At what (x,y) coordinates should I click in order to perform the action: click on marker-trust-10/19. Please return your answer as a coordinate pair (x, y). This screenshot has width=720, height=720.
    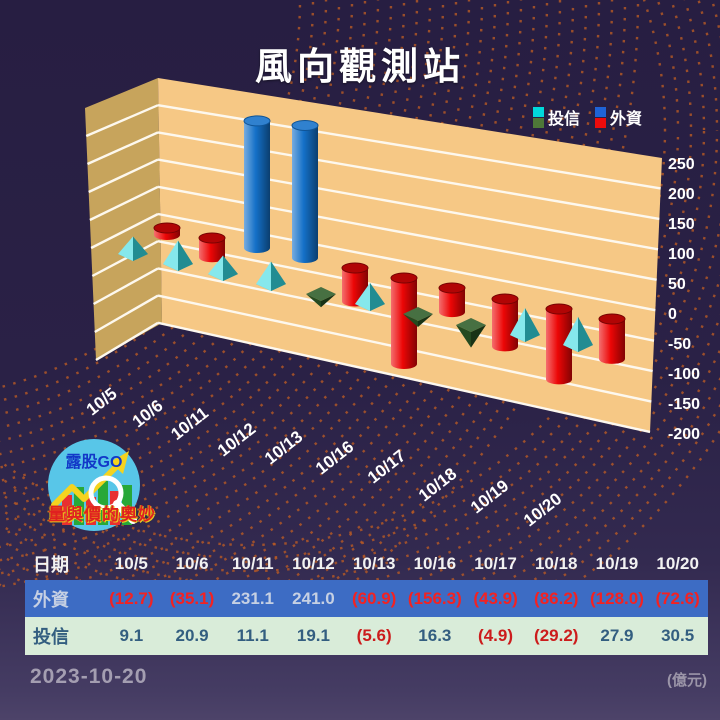
    Looking at the image, I should click on (525, 325).